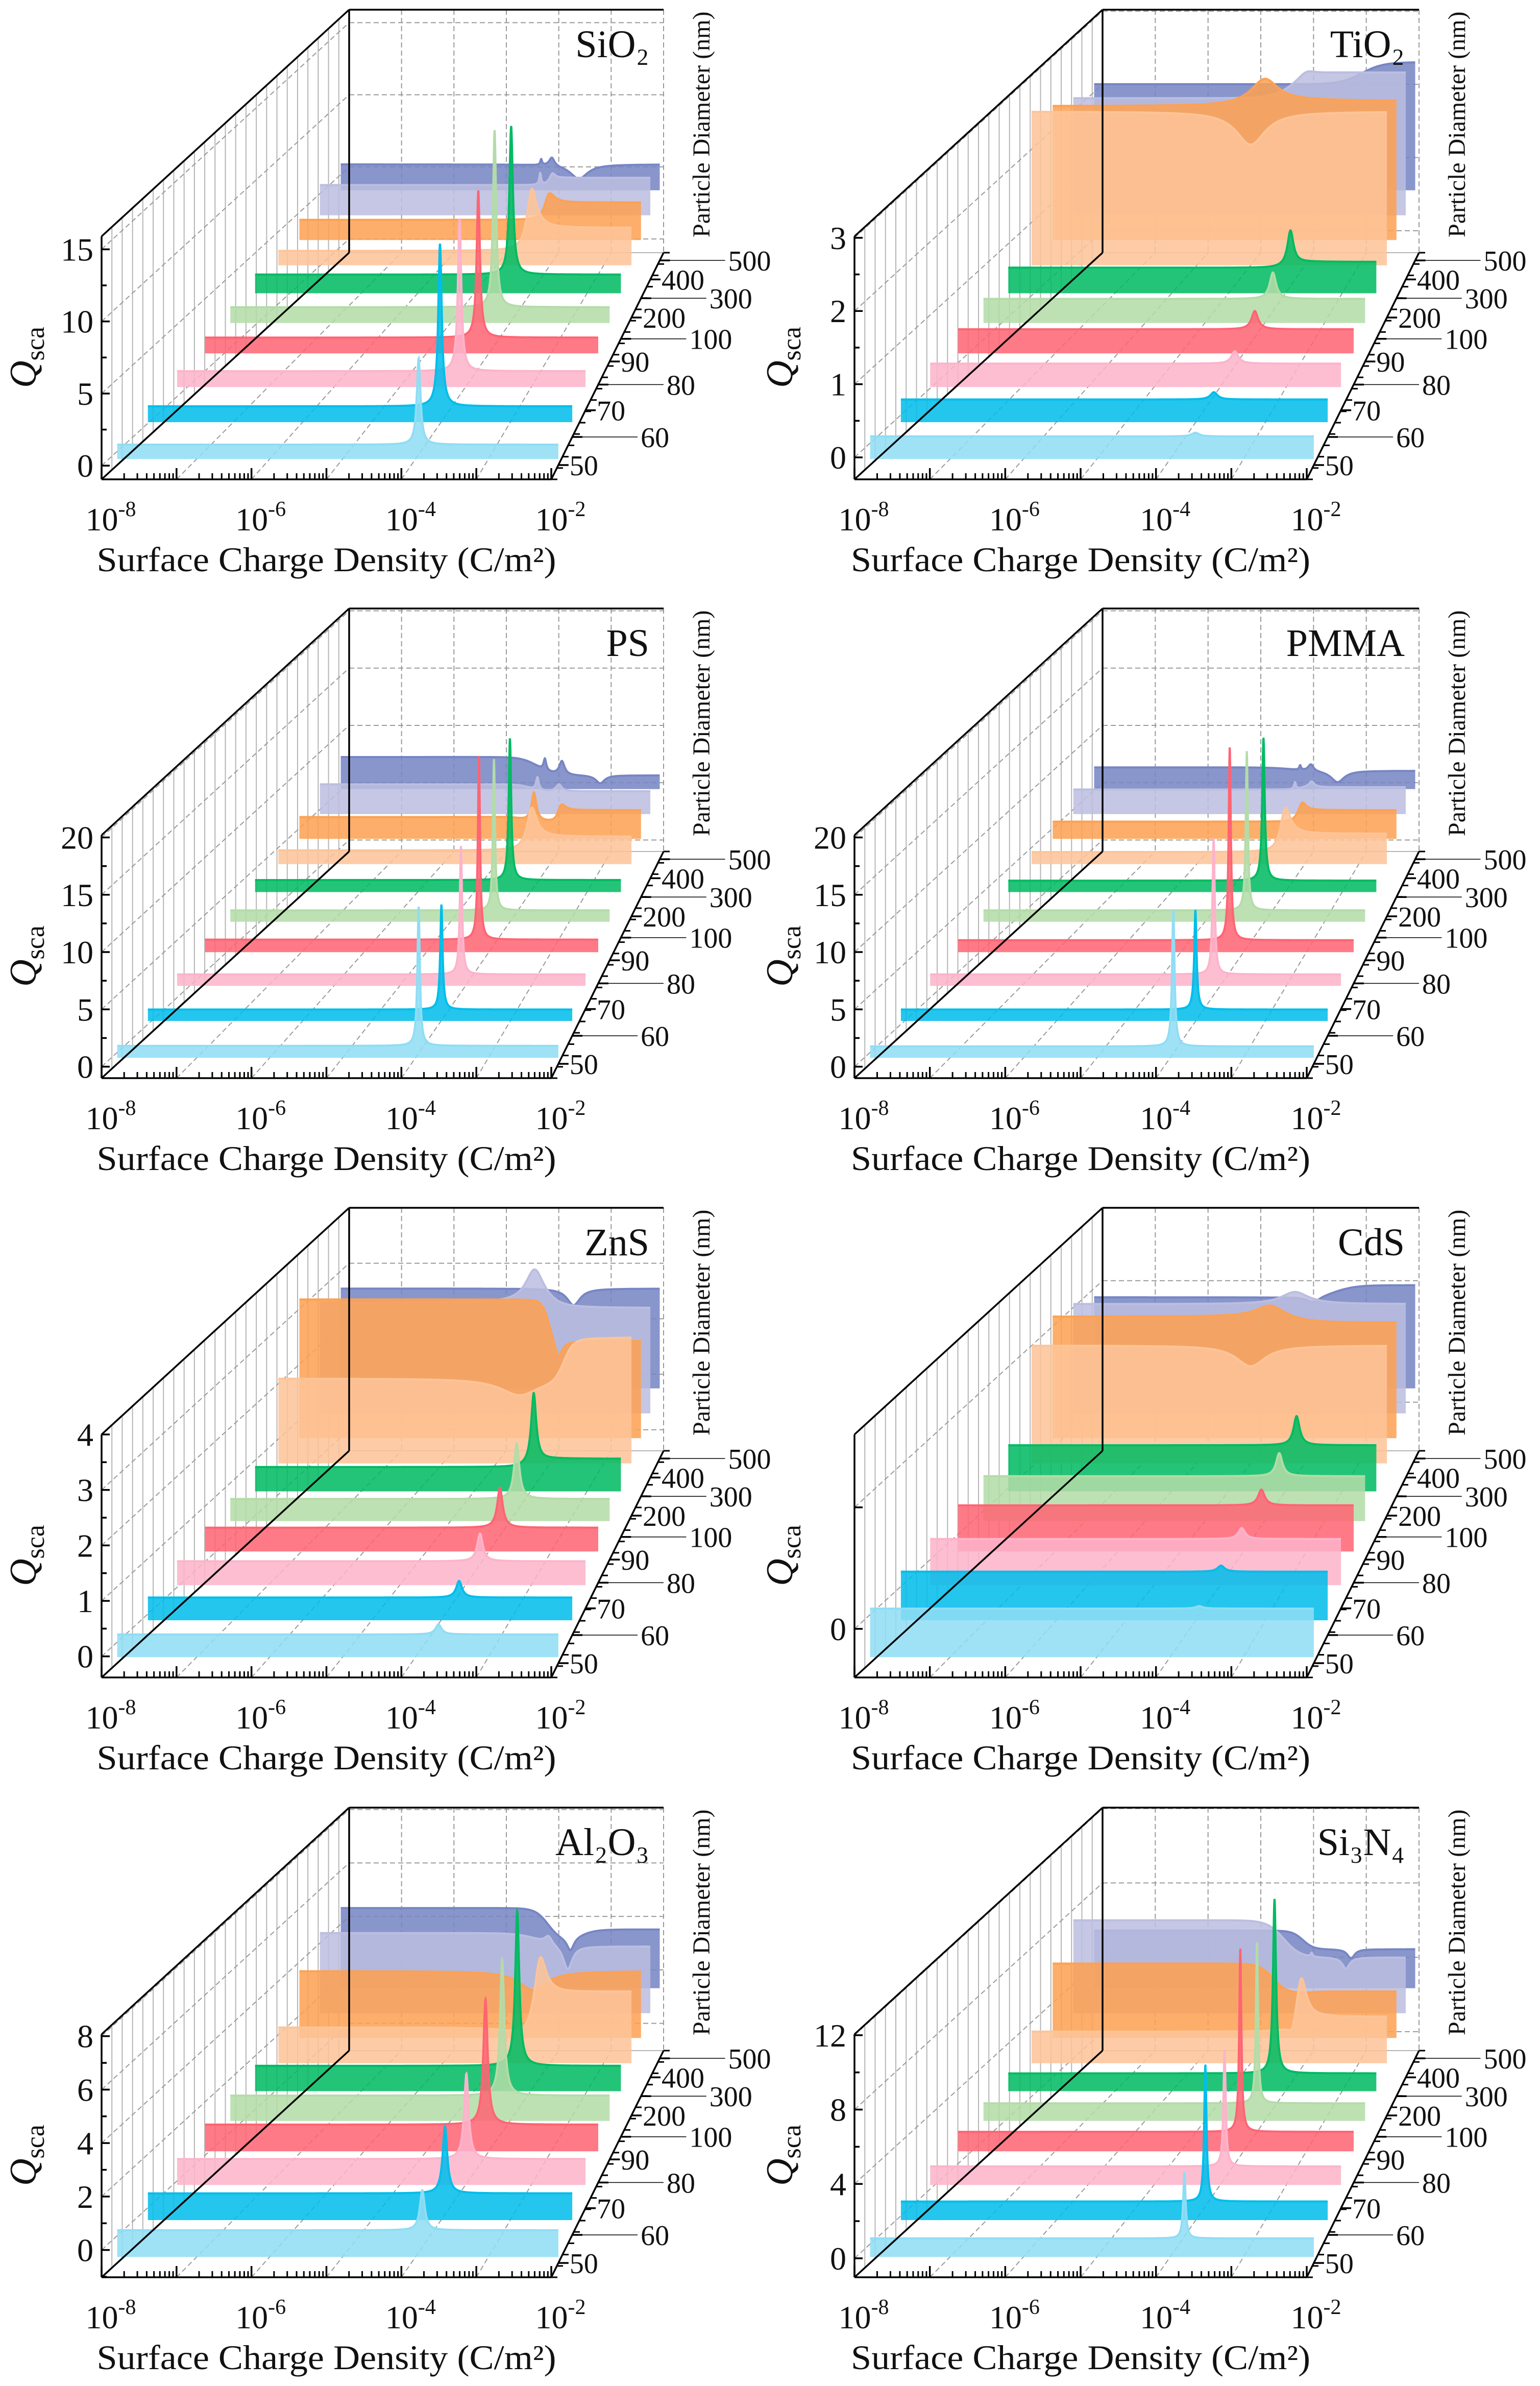 The image size is (1540, 2386). I want to click on x-tick-label: 10⁻⁸, so click(111, 2316).